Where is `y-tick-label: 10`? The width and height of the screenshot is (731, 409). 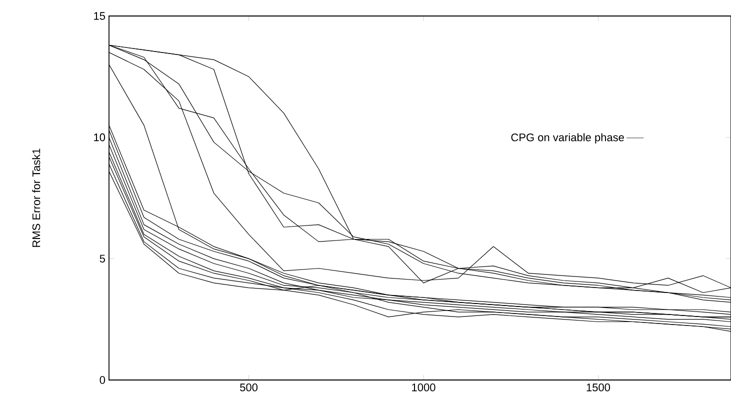 y-tick-label: 10 is located at coordinates (100, 137).